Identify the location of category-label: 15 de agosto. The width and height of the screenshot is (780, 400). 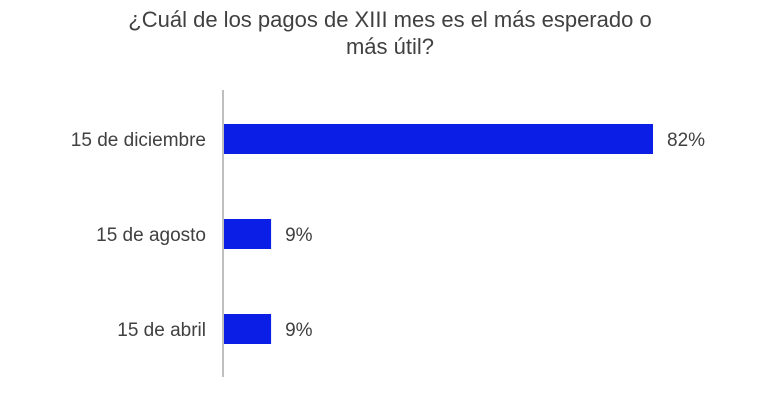
(151, 235).